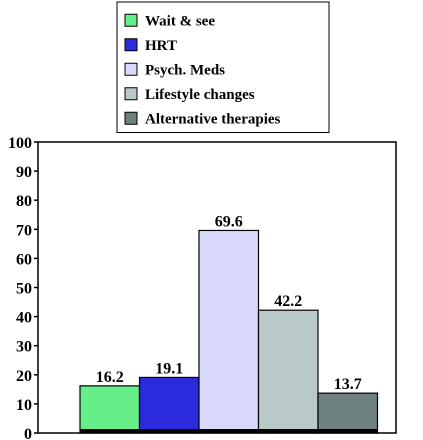 The image size is (423, 440). I want to click on legend-label: Psych. Meds, so click(185, 70).